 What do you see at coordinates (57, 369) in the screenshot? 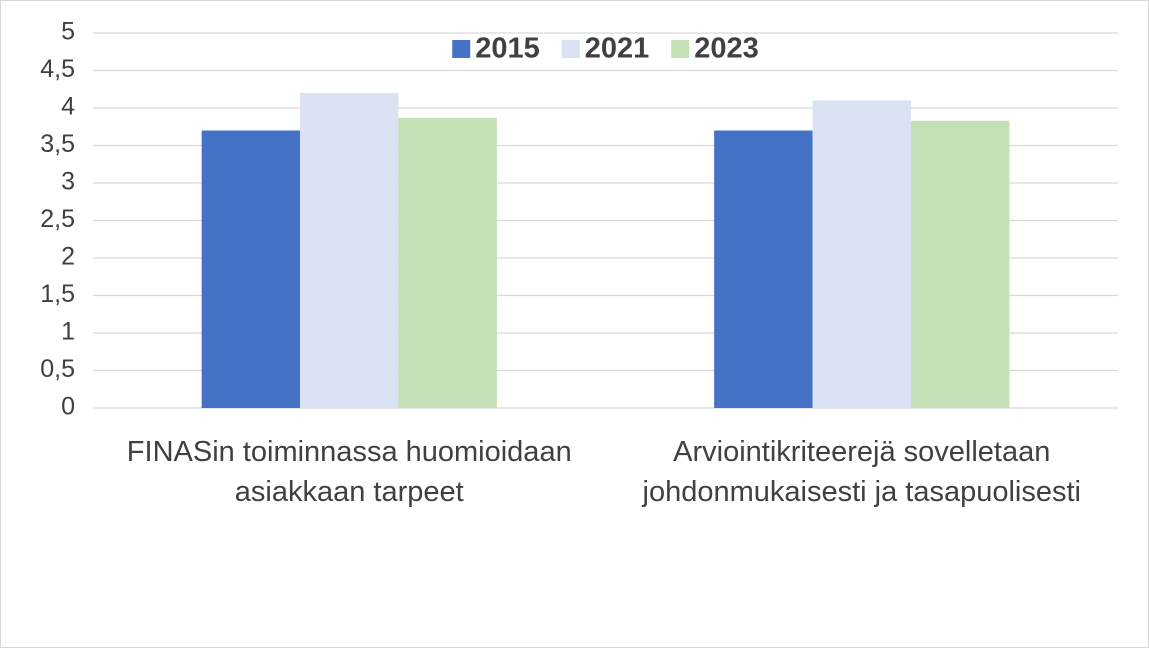
I see `y-tick-label: 0,5` at bounding box center [57, 369].